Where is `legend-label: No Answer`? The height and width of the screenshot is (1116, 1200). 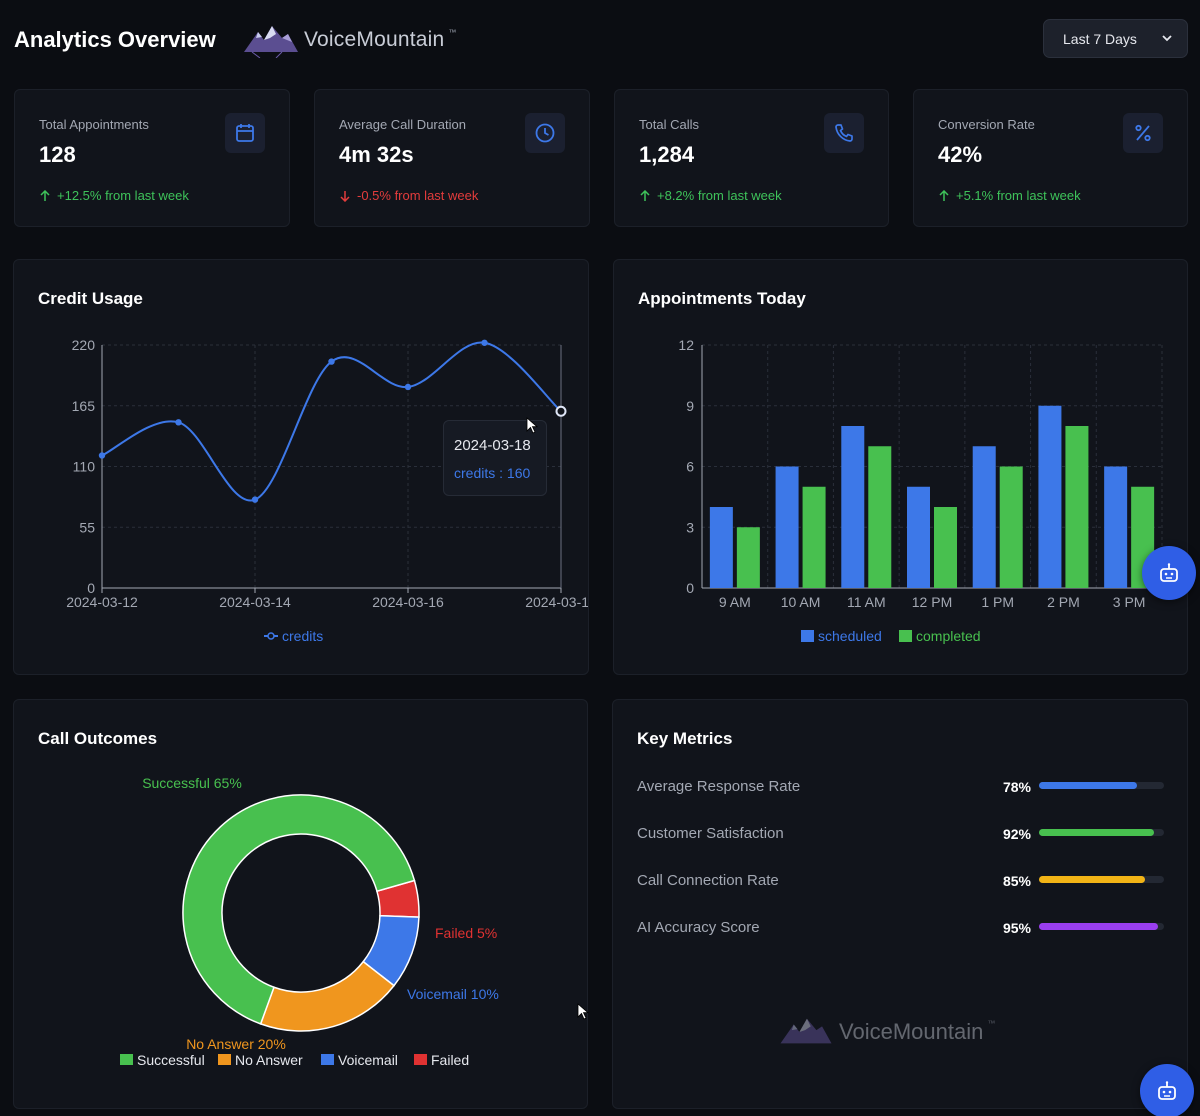
legend-label: No Answer is located at coordinates (269, 1060).